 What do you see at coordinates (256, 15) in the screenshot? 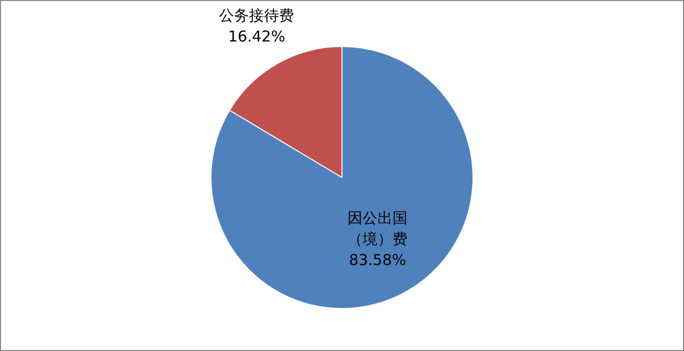
I see `slice-label: 公务接待费` at bounding box center [256, 15].